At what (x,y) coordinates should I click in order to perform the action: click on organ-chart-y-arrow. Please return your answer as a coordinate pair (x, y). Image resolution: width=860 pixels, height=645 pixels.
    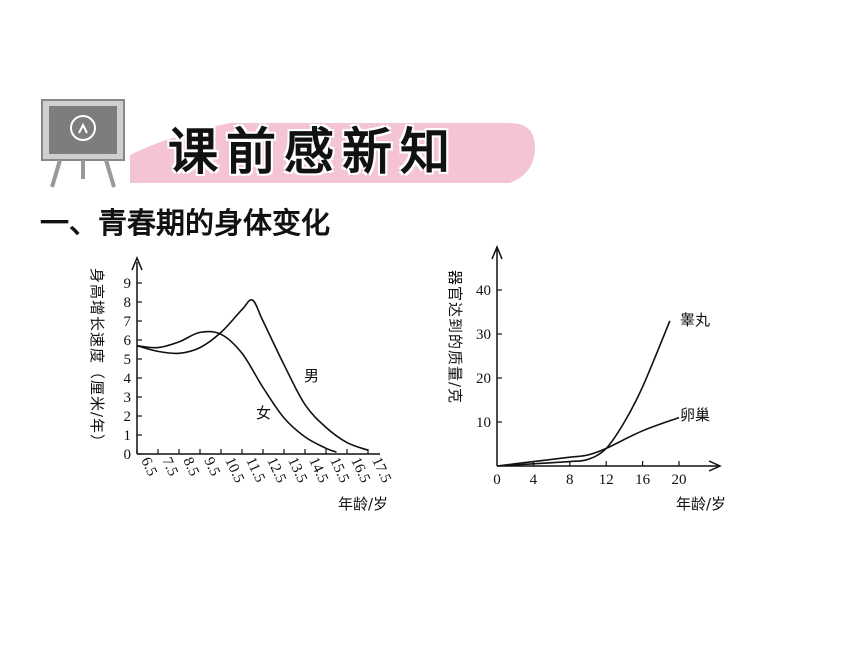
    Looking at the image, I should click on (497, 252).